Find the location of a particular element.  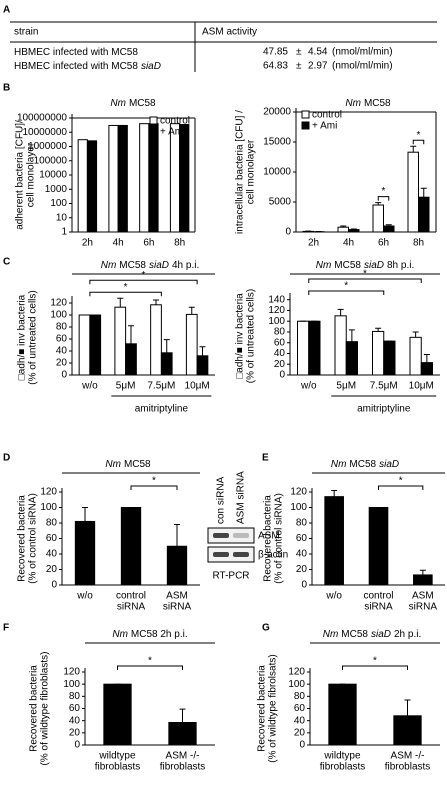

y-axis-label: (% of wildtype fibroblasts) is located at coordinates (45, 709).